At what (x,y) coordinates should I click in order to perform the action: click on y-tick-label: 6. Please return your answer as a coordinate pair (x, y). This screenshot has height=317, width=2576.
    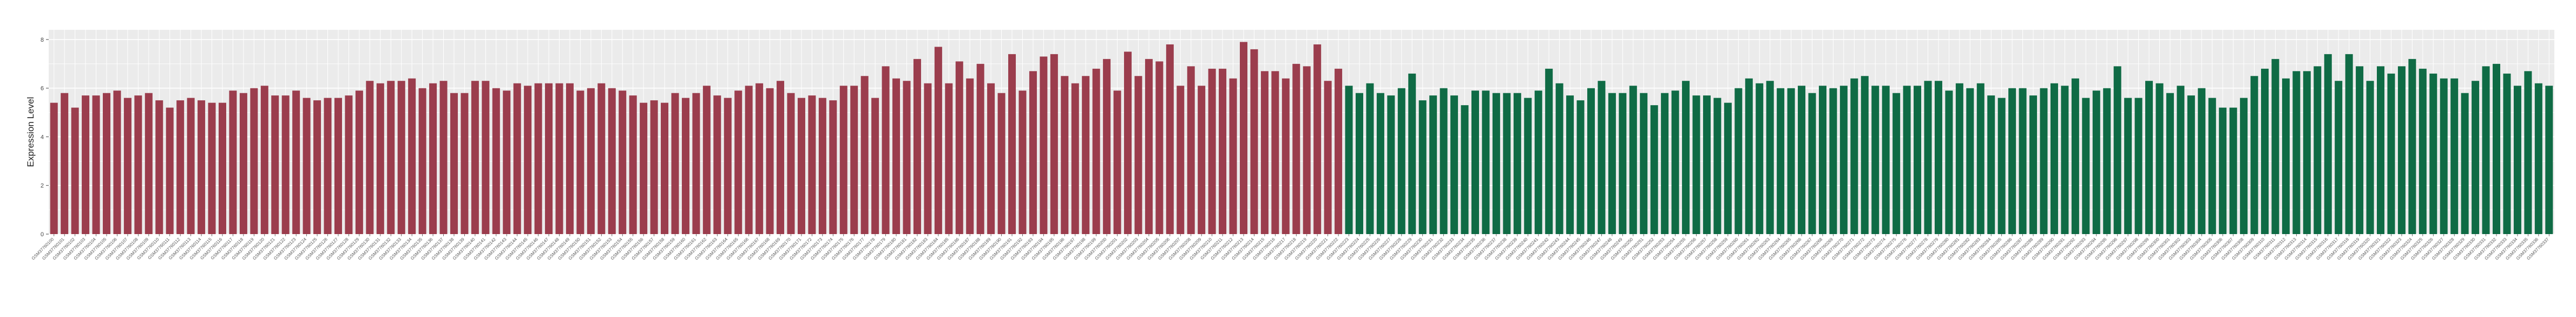
    Looking at the image, I should click on (42, 89).